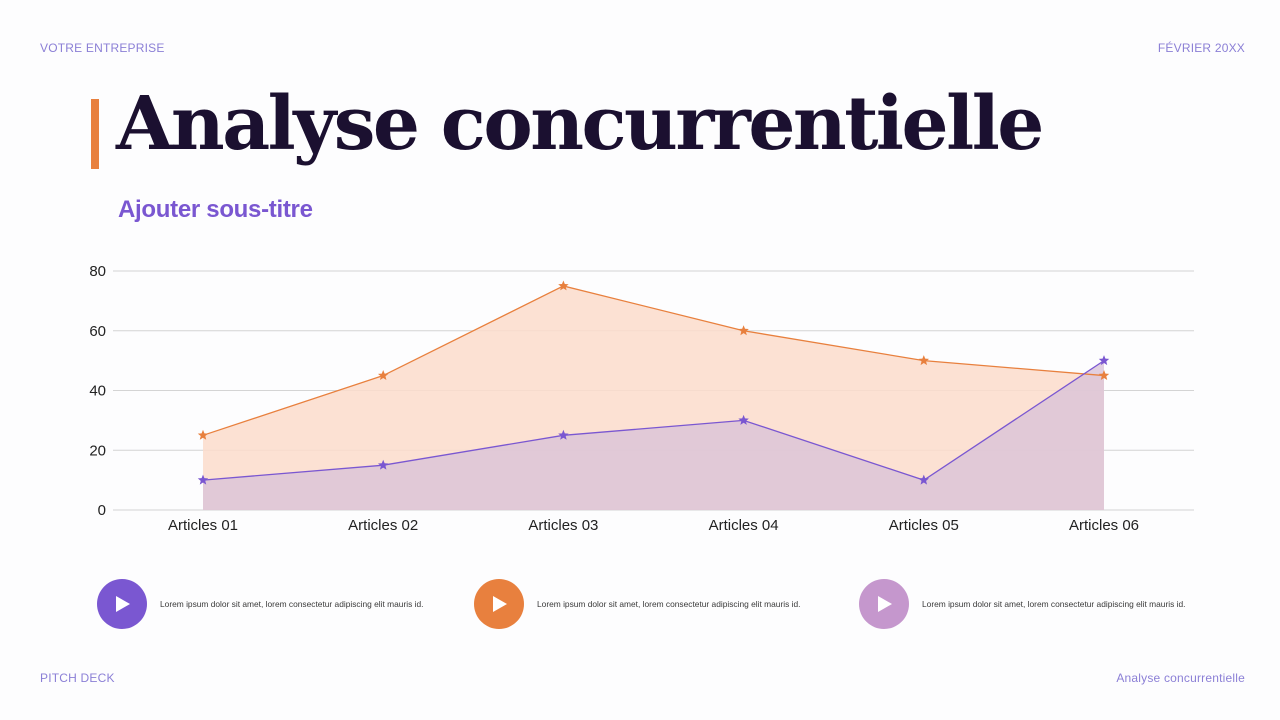 The image size is (1280, 720). Describe the element at coordinates (77, 678) in the screenshot. I see `footer-deck-label: PITCH DECK` at that location.